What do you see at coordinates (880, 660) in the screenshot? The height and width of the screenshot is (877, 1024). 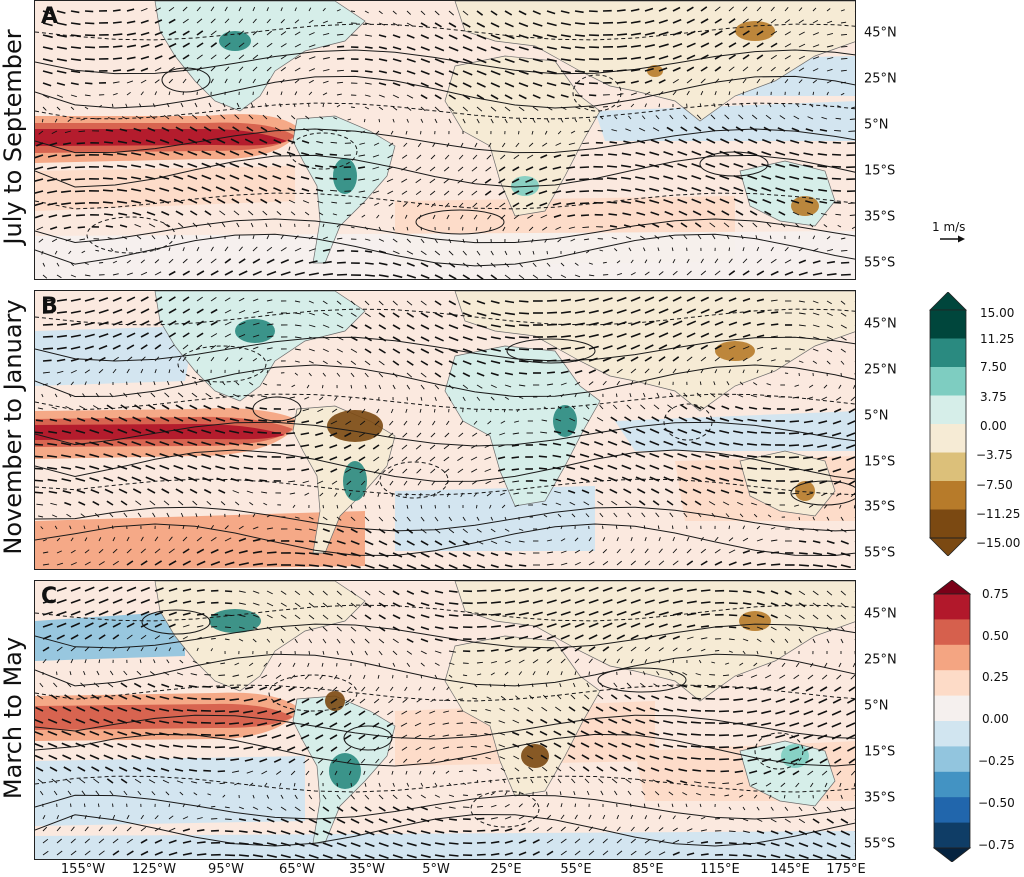 I see `lat-label: 25°N` at bounding box center [880, 660].